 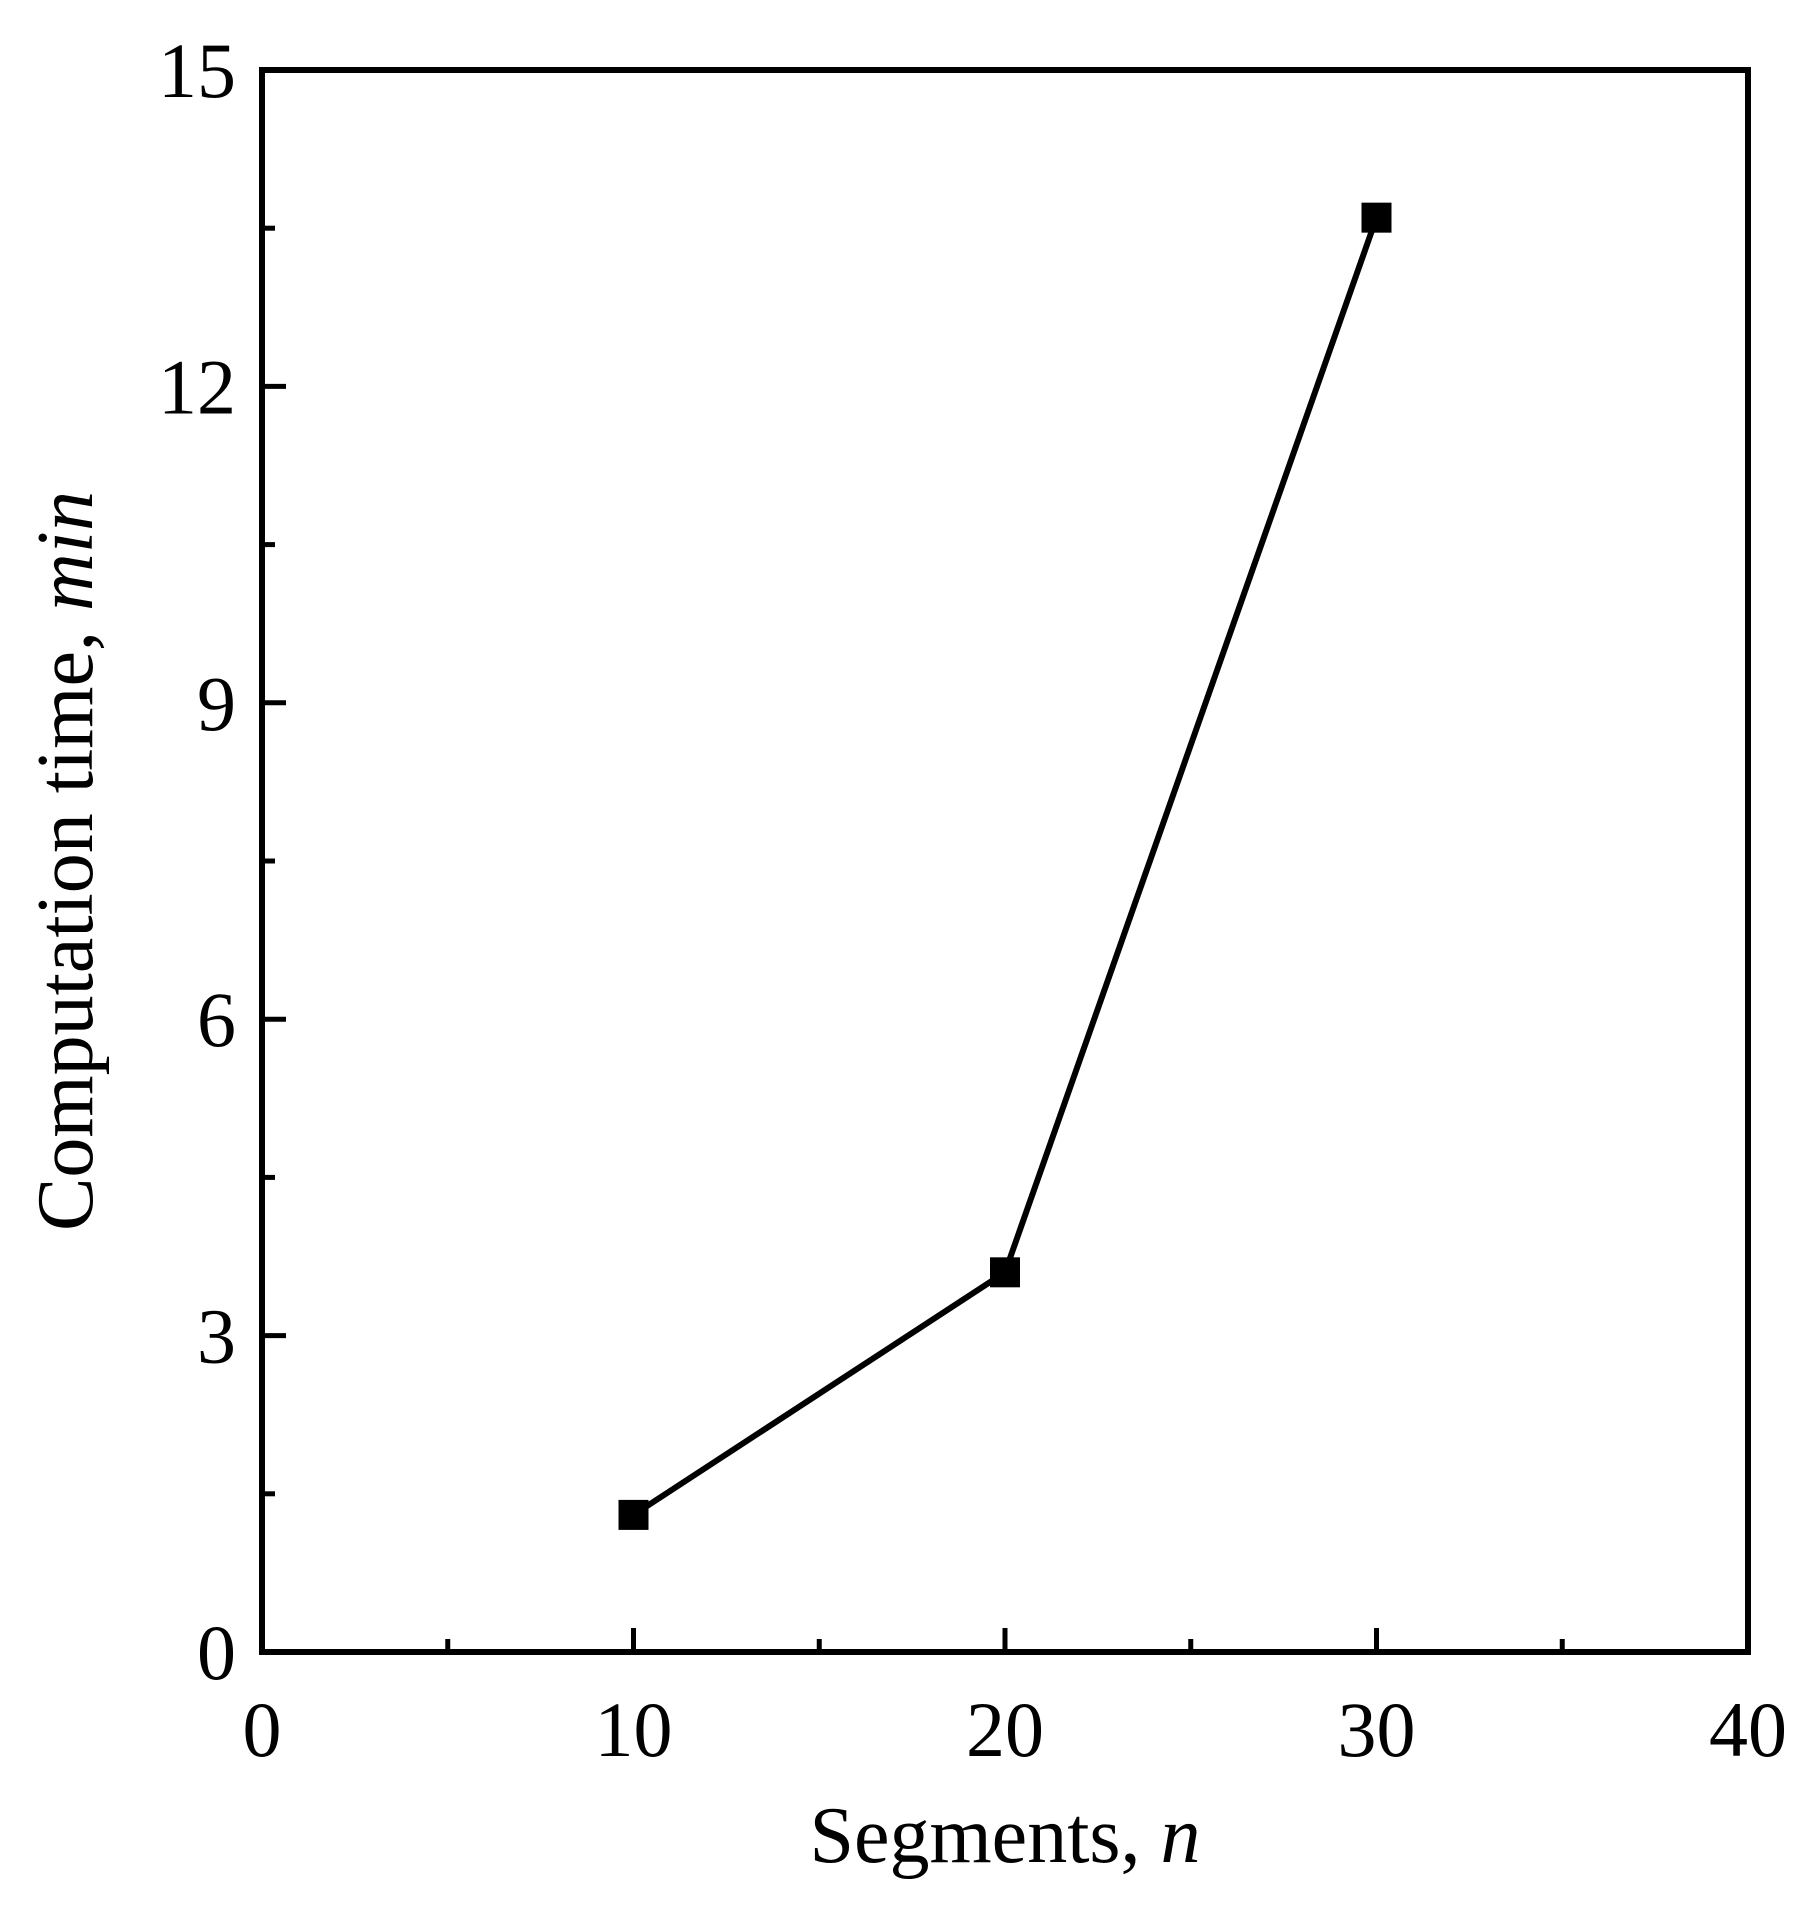 I want to click on x-tick-label: 40, so click(x=1748, y=1729).